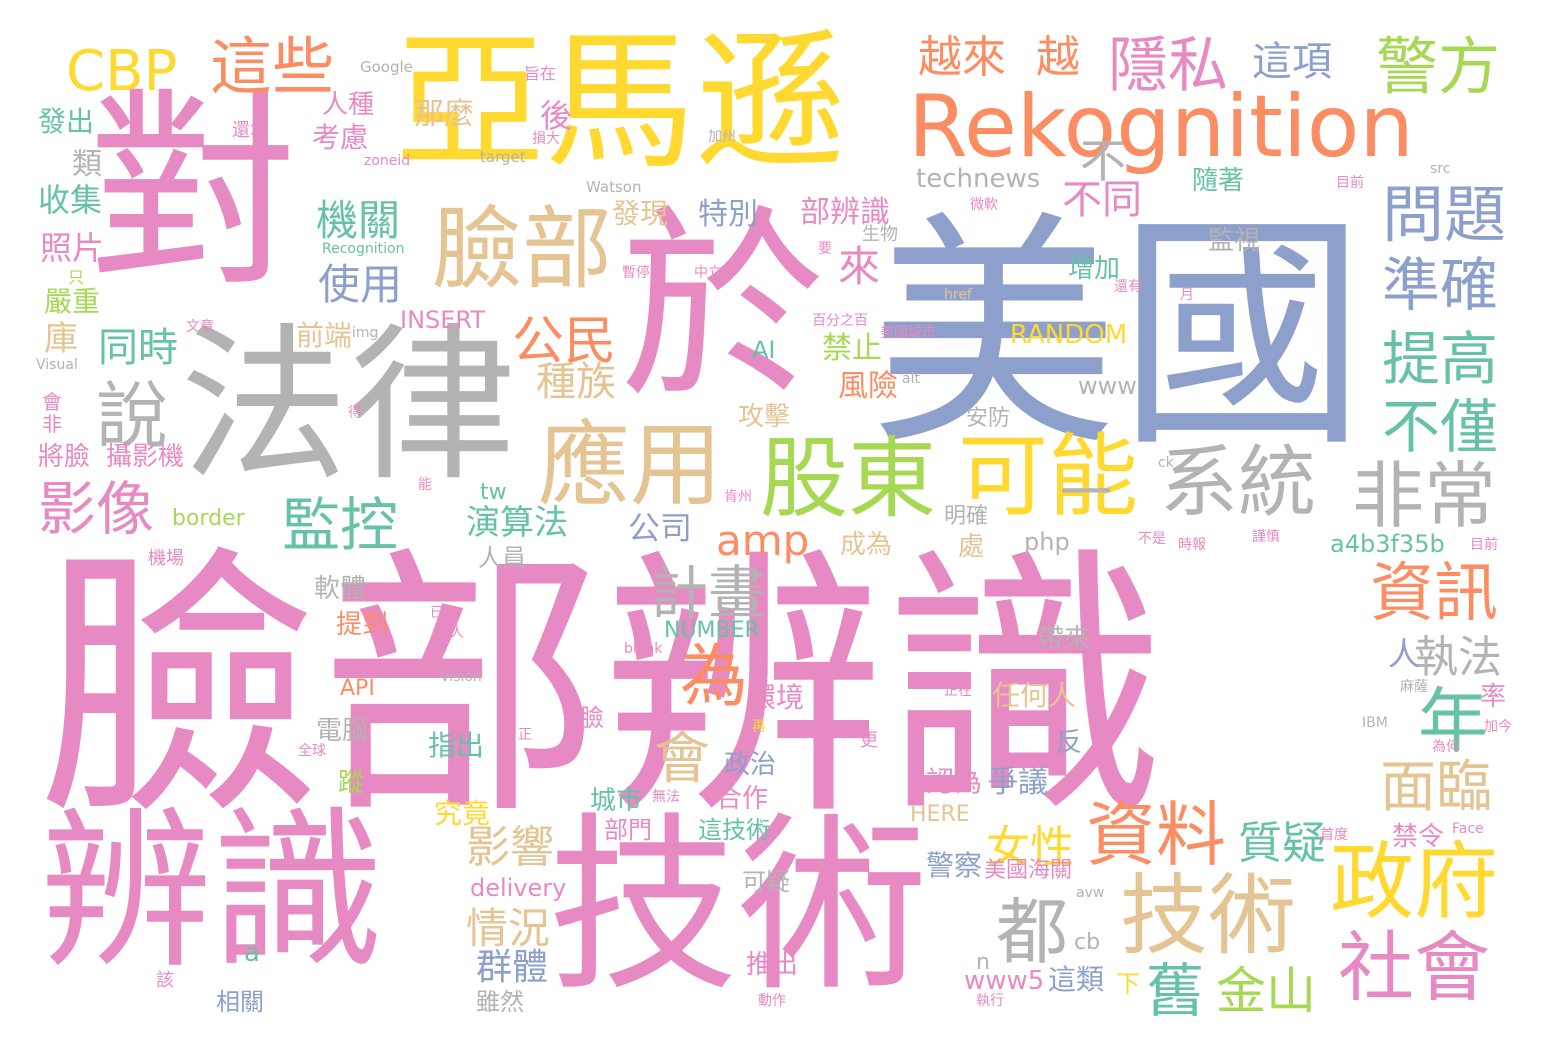 Image resolution: width=1548 pixels, height=1052 pixels. What do you see at coordinates (1047, 542) in the screenshot?
I see `word-php: php` at bounding box center [1047, 542].